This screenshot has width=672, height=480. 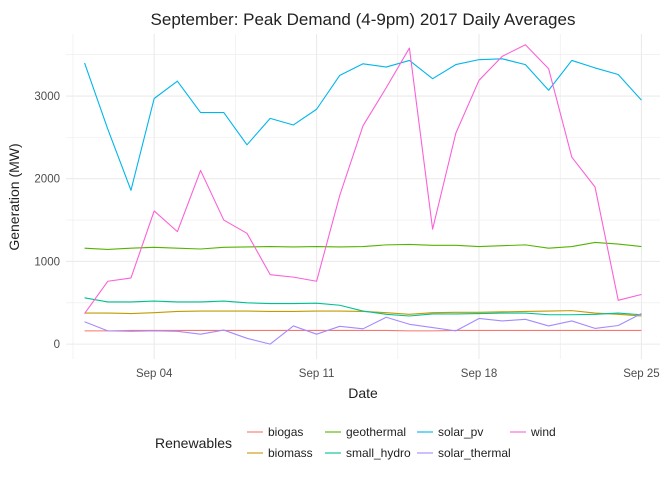 What do you see at coordinates (378, 453) in the screenshot?
I see `legend-label: small_hydro` at bounding box center [378, 453].